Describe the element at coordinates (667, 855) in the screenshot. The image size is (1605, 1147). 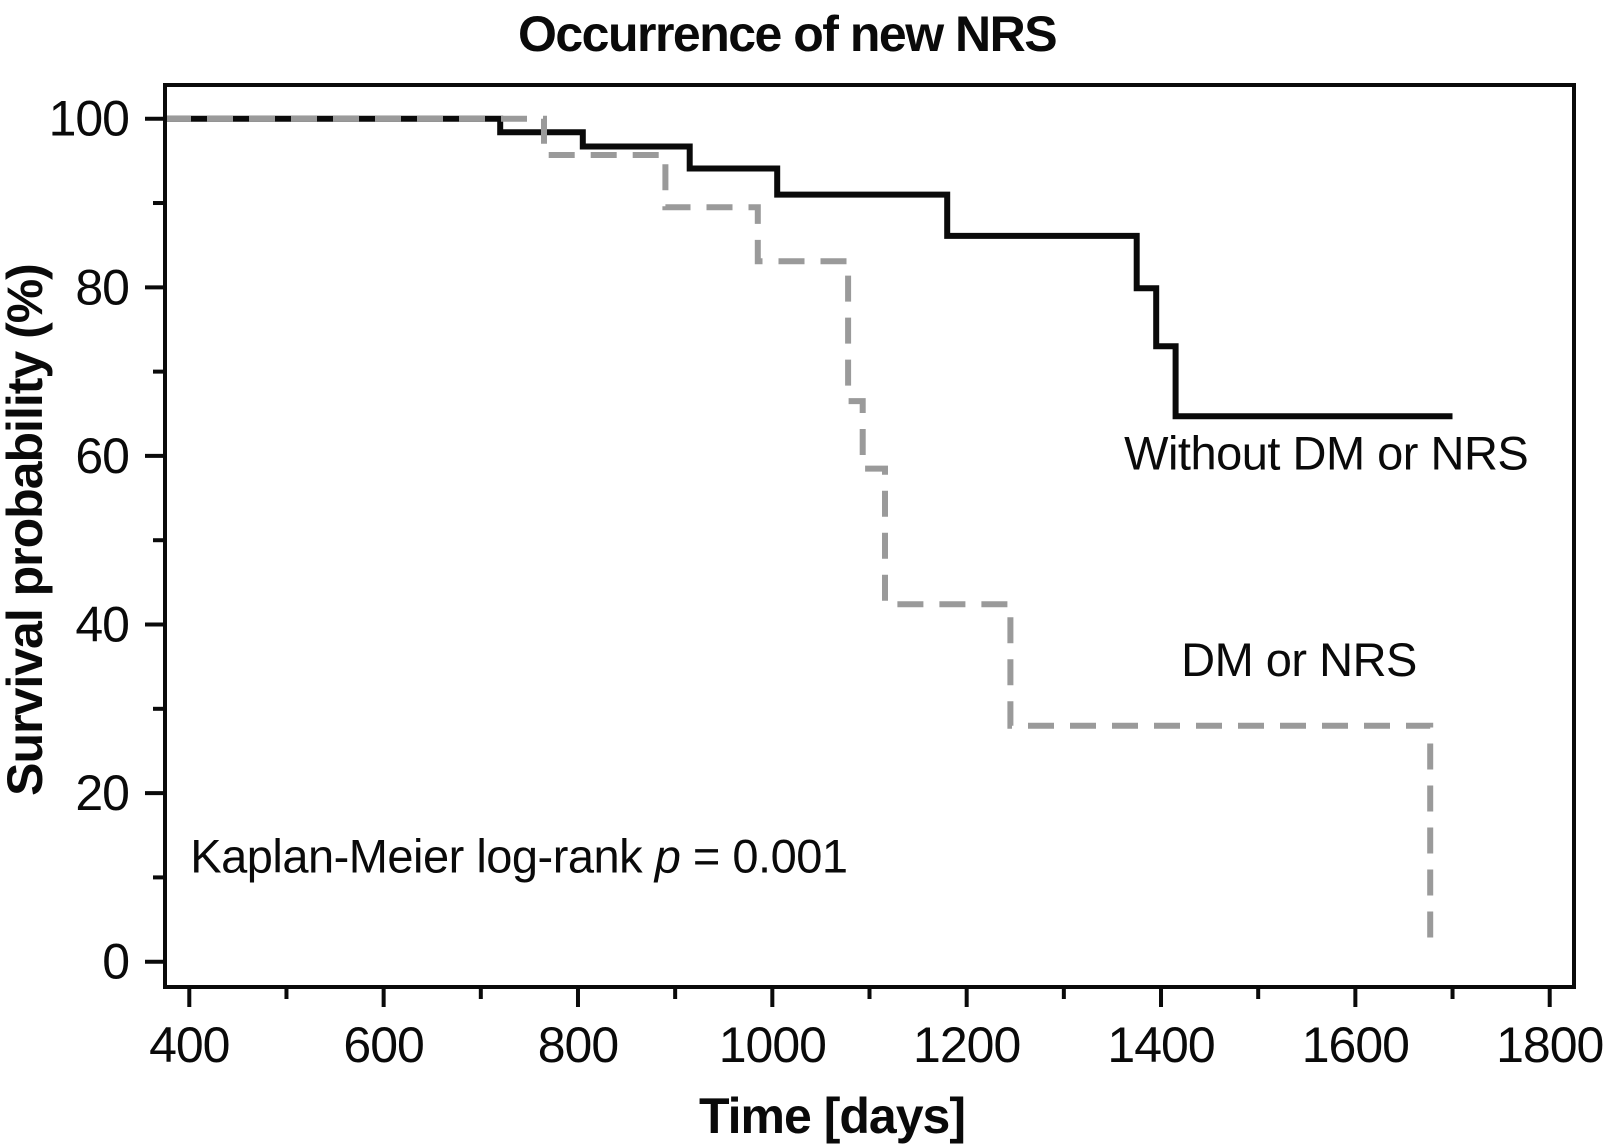
I see `pvalue-annotation-p-symbol: p` at that location.